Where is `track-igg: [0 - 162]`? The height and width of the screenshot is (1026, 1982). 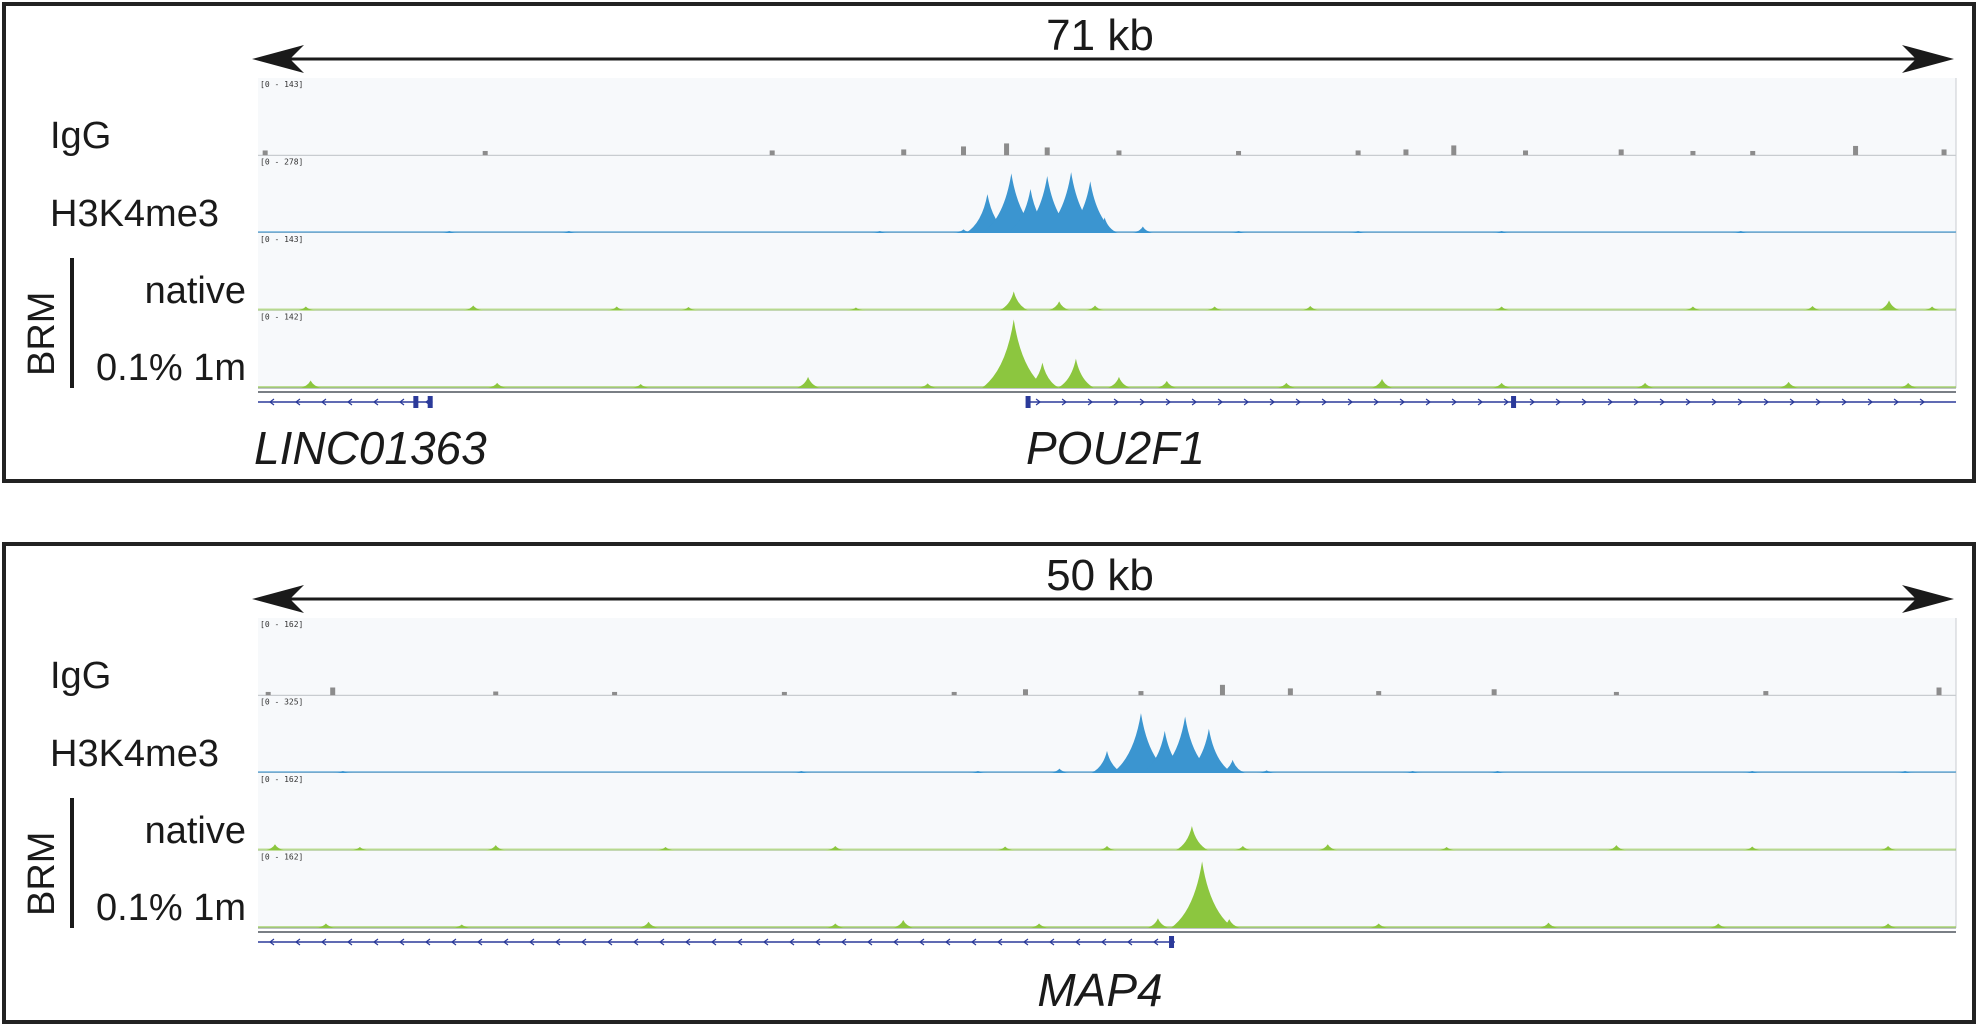
track-igg: [0 - 162] is located at coordinates (1107, 657).